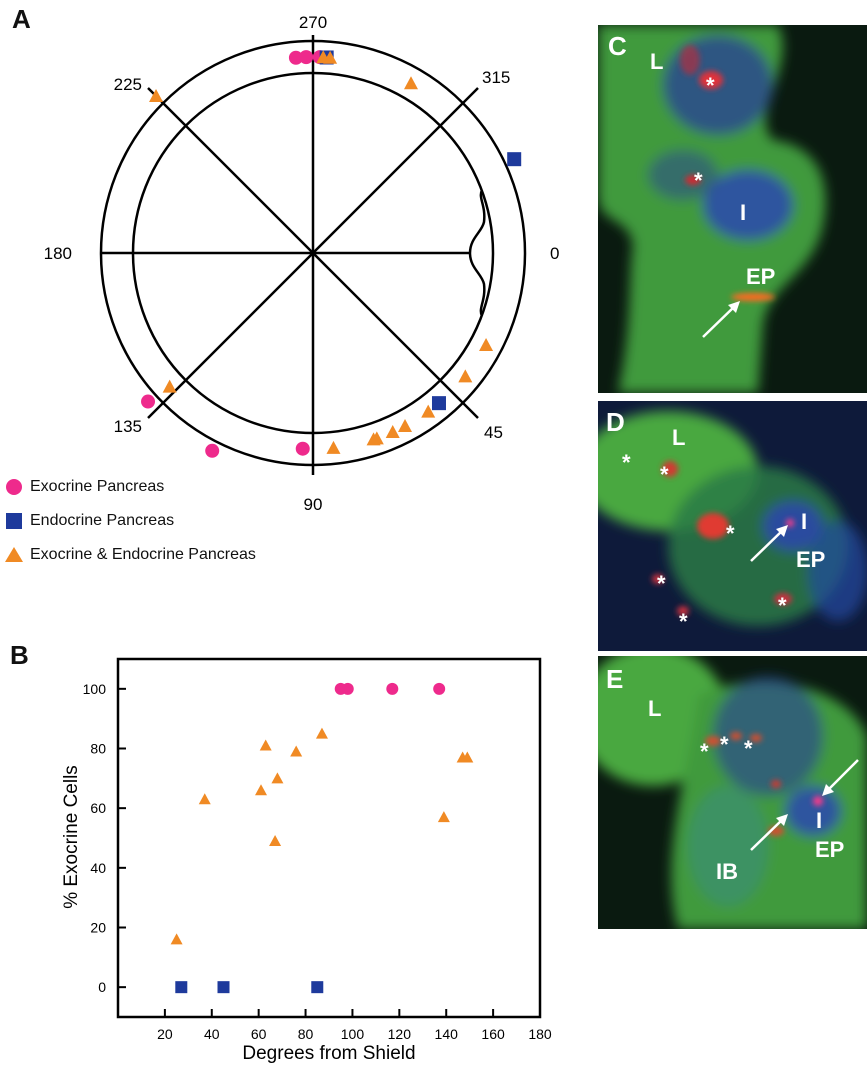  Describe the element at coordinates (97, 486) in the screenshot. I see `legend-label-exocrine: Exocrine Pancreas` at that location.